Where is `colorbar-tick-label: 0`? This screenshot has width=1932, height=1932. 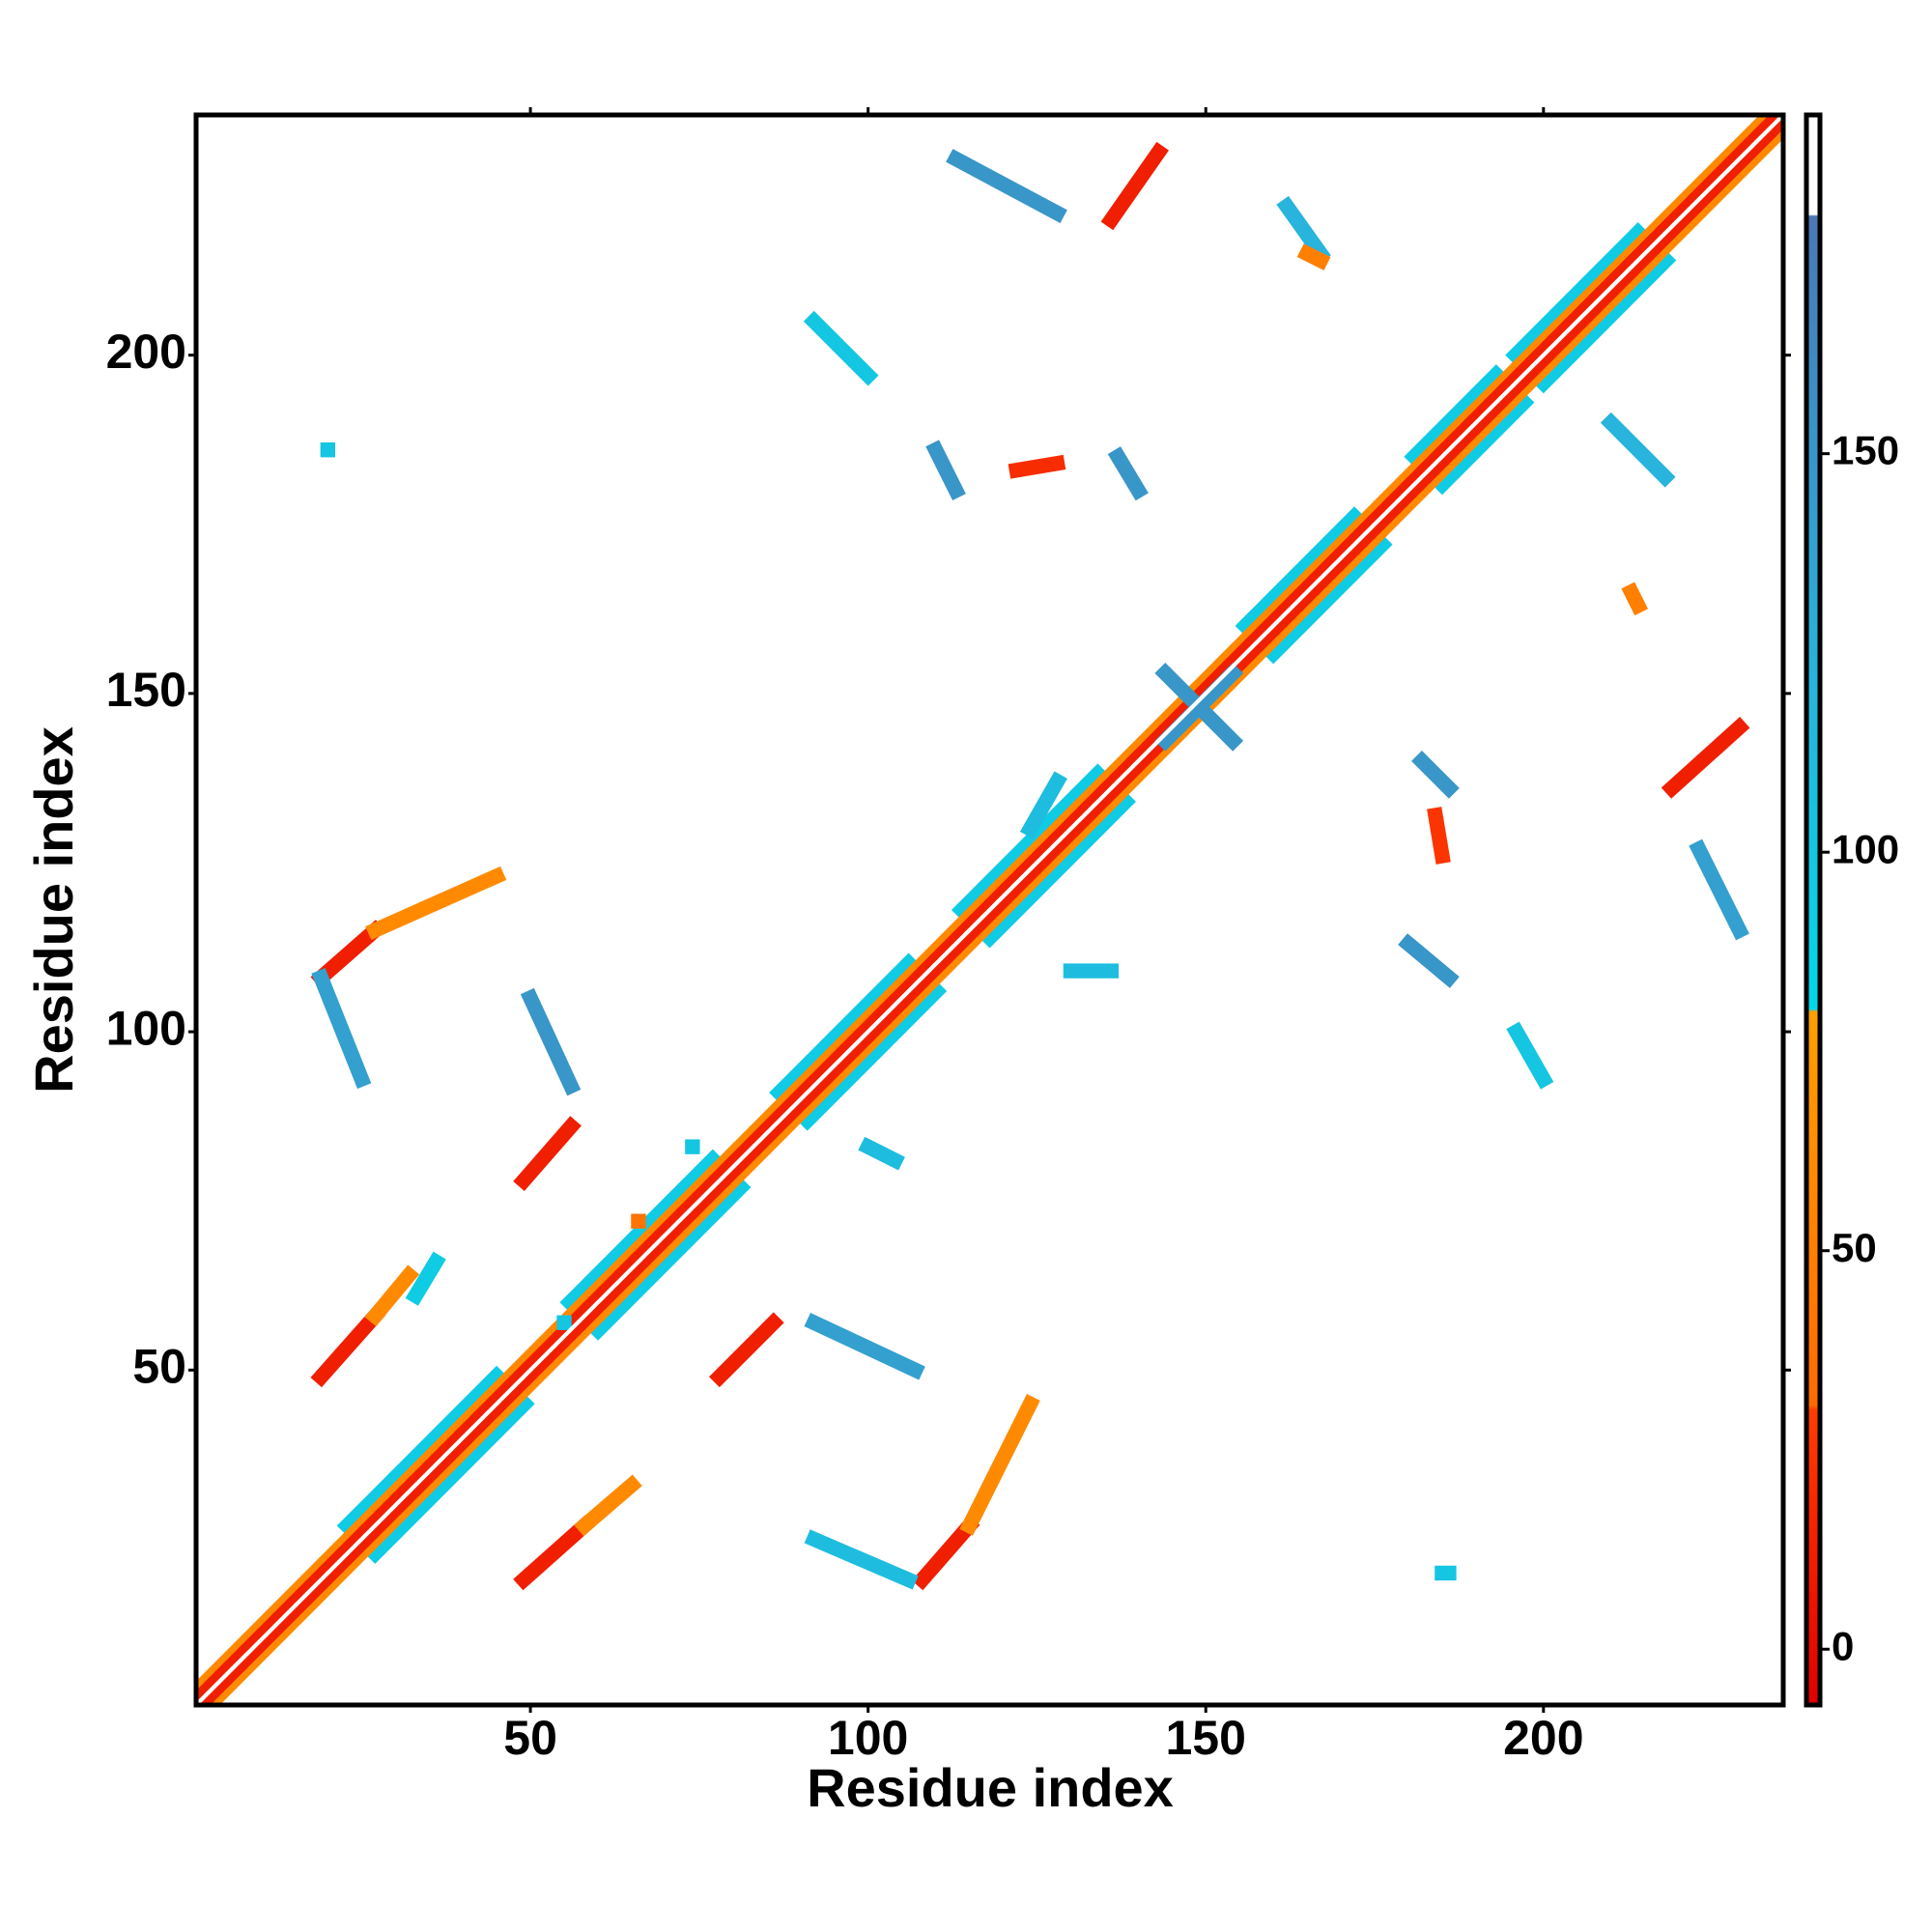
colorbar-tick-label: 0 is located at coordinates (1843, 1645).